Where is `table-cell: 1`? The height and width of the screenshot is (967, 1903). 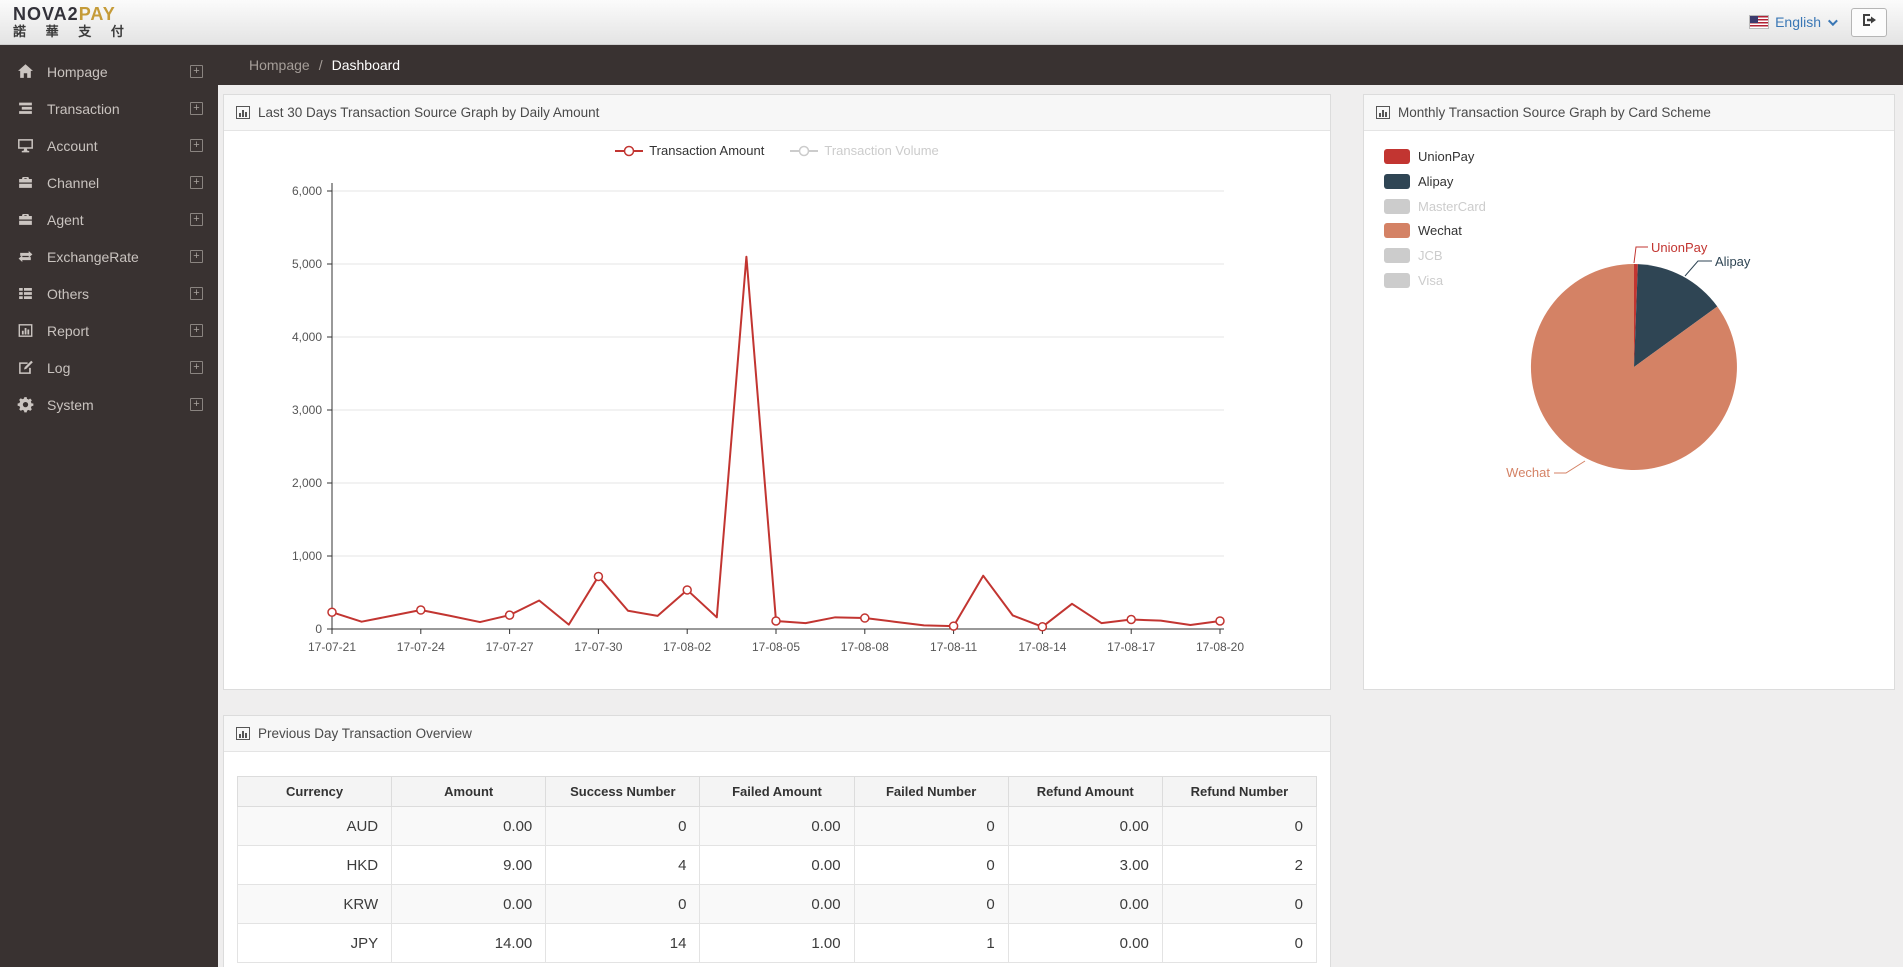 table-cell: 1 is located at coordinates (931, 943).